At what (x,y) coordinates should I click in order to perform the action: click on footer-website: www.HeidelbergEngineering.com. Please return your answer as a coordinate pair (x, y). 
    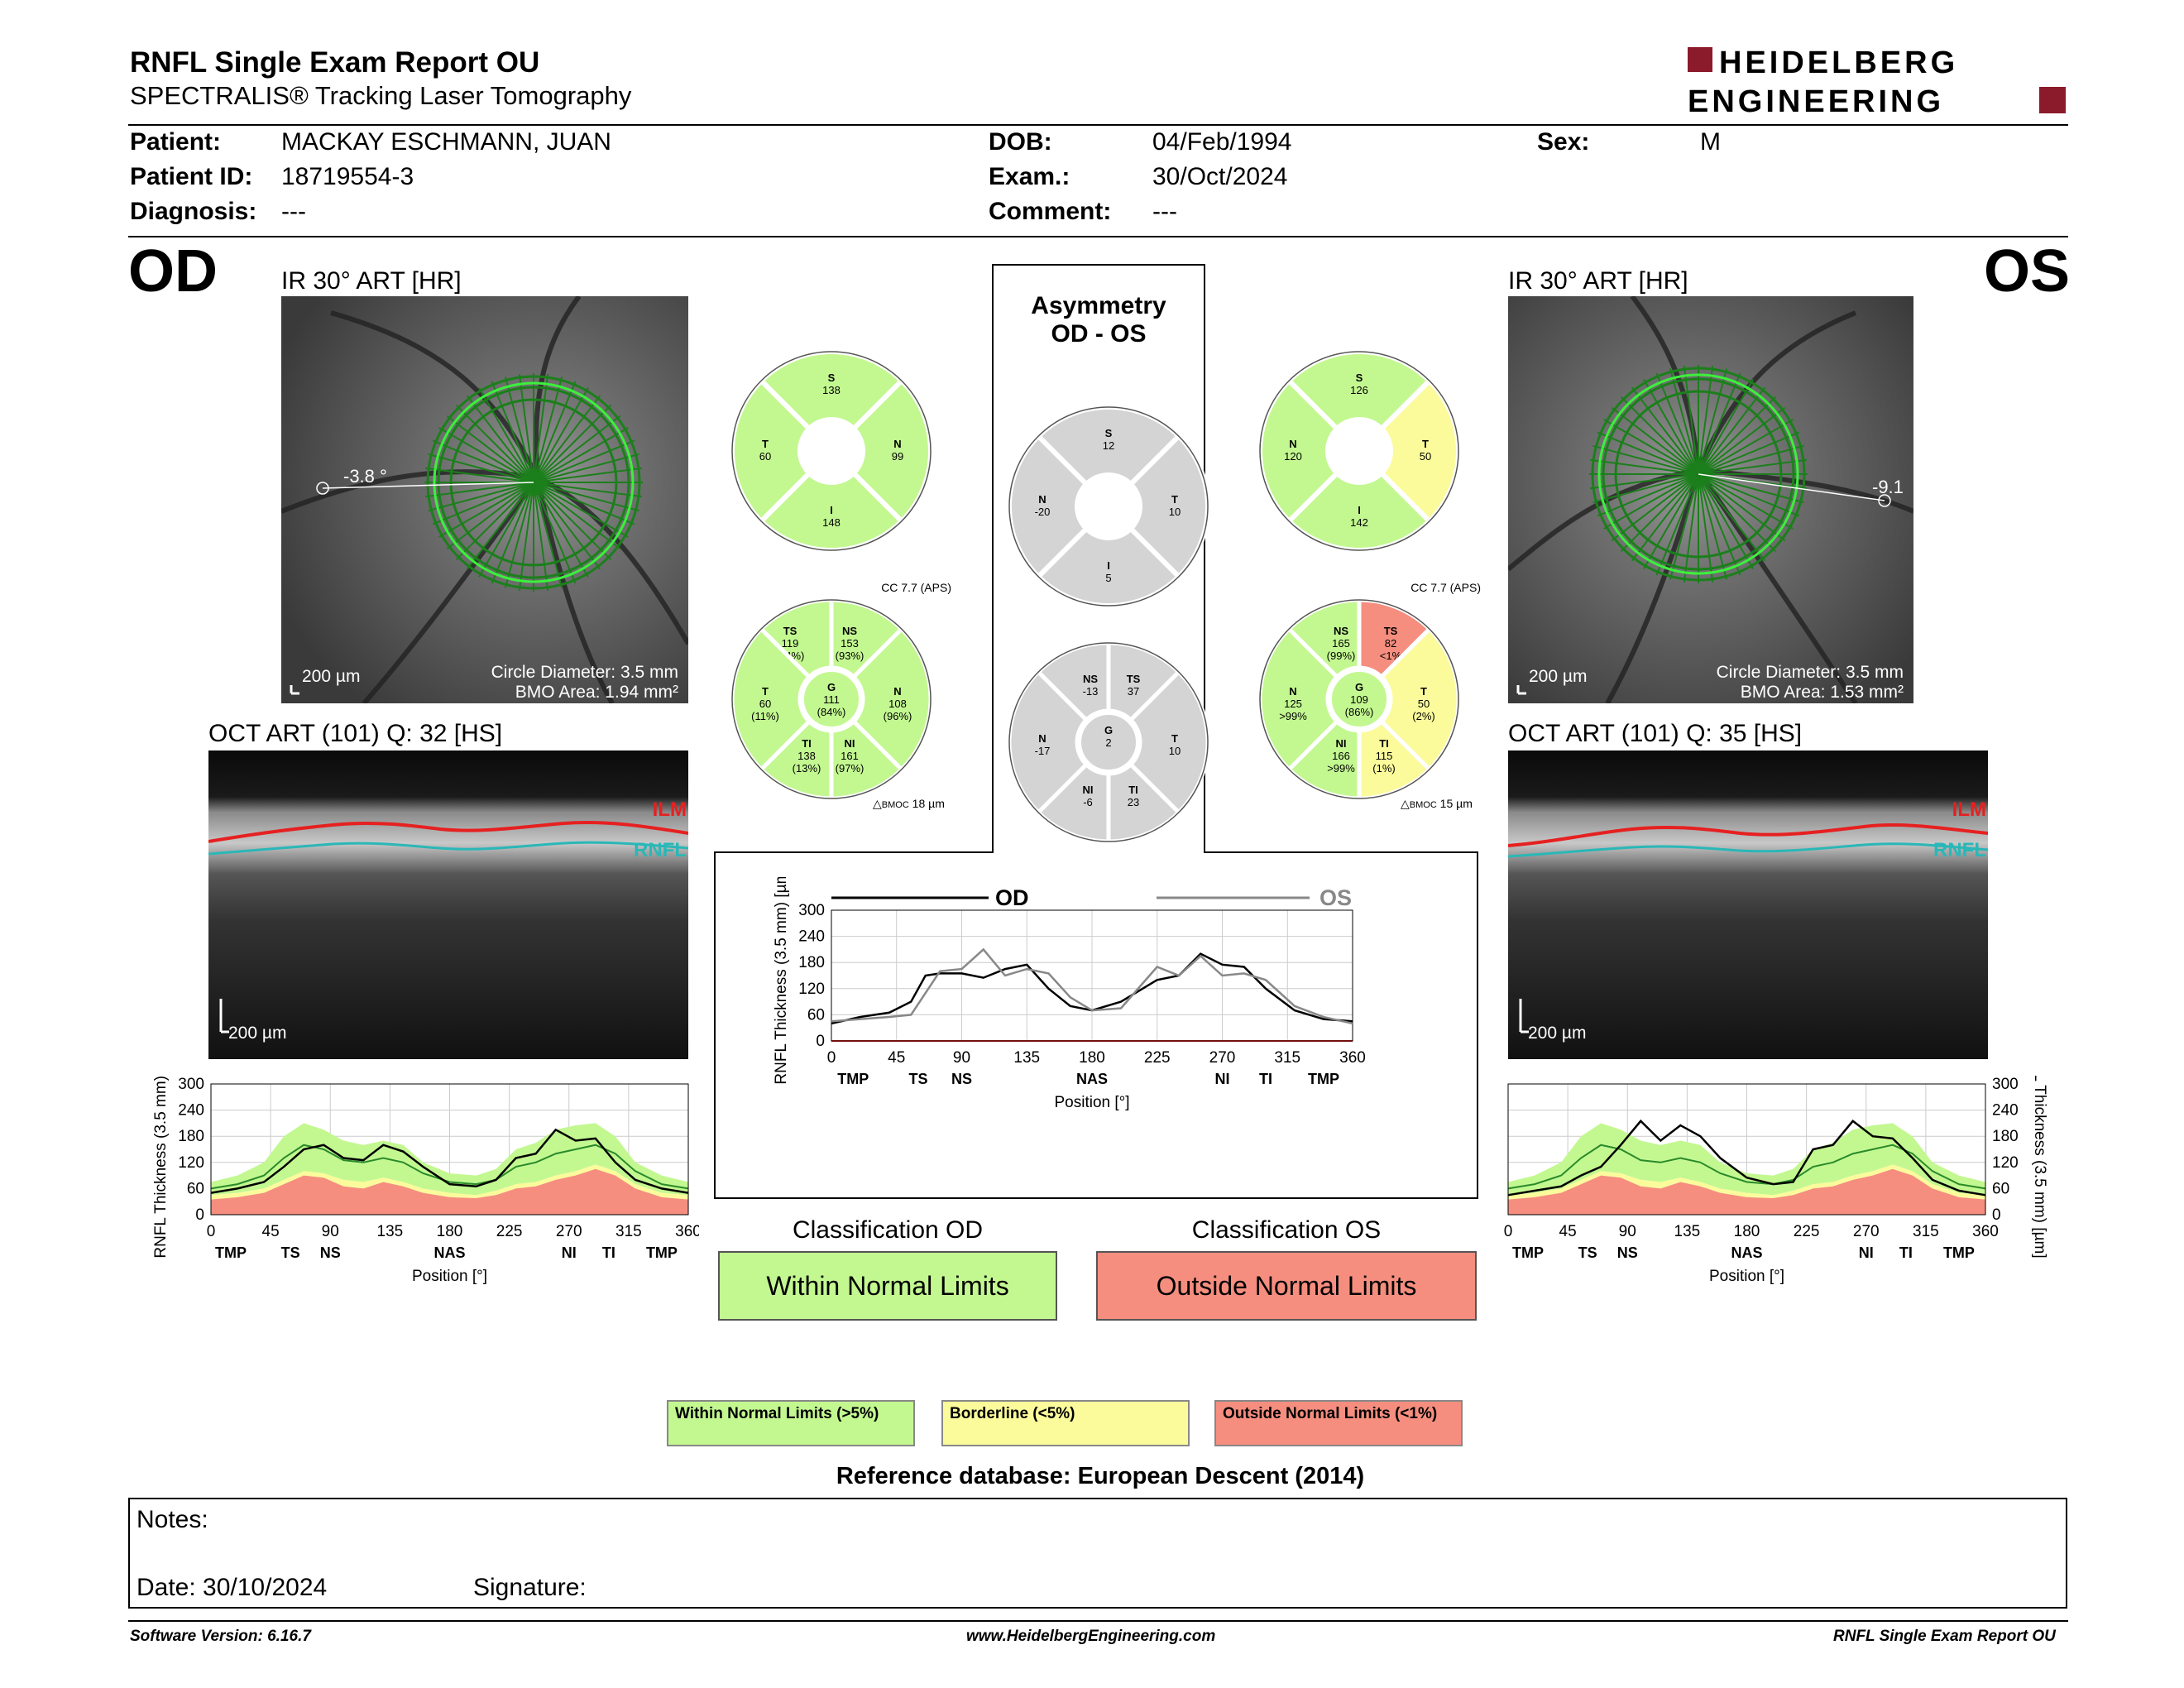
    Looking at the image, I should click on (1091, 1636).